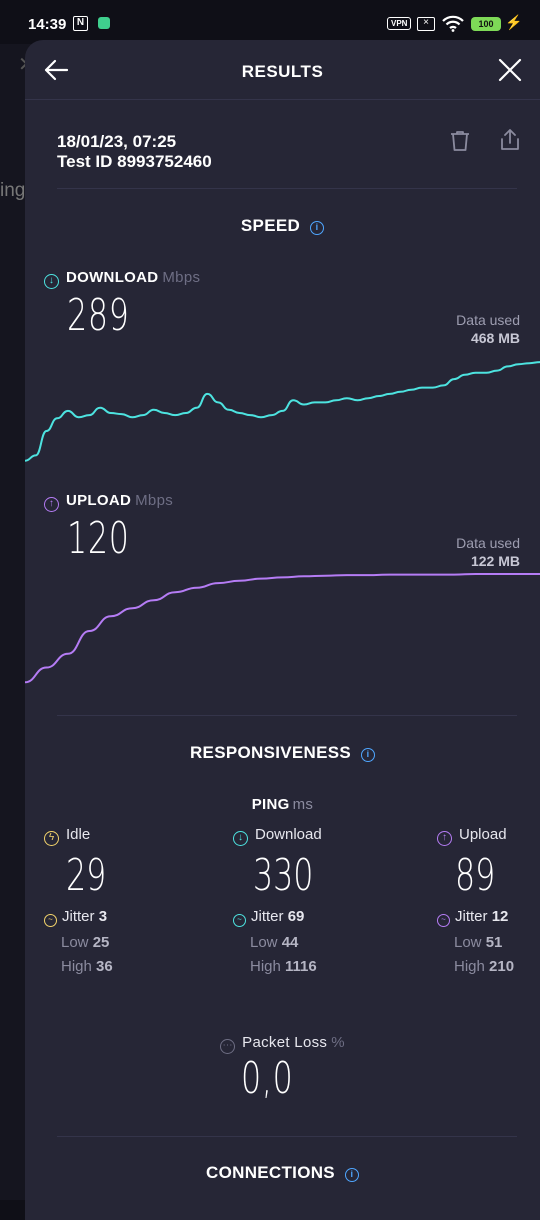 The image size is (540, 1220). I want to click on upload-data-used-value: 122 MB, so click(495, 561).